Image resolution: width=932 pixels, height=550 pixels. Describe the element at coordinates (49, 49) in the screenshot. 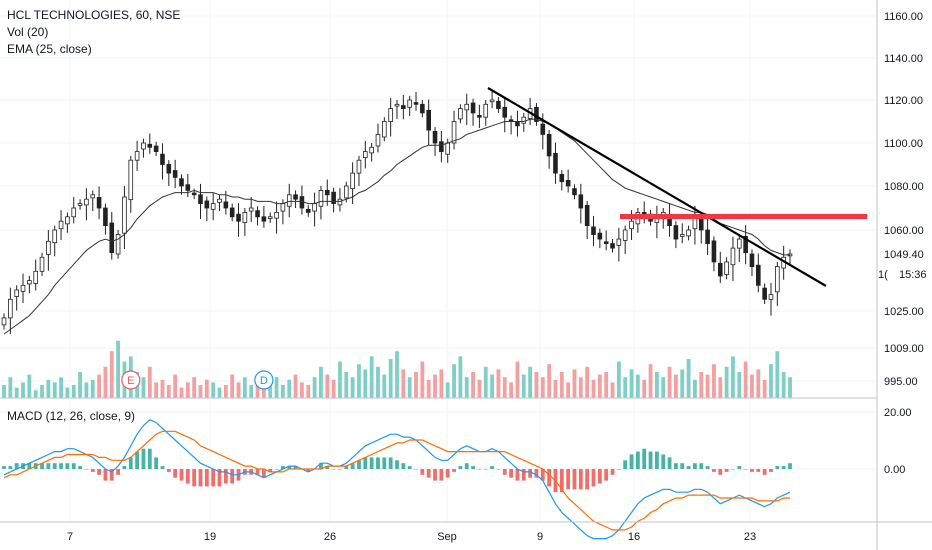

I see `ema-legend: EMA (25, close)` at that location.